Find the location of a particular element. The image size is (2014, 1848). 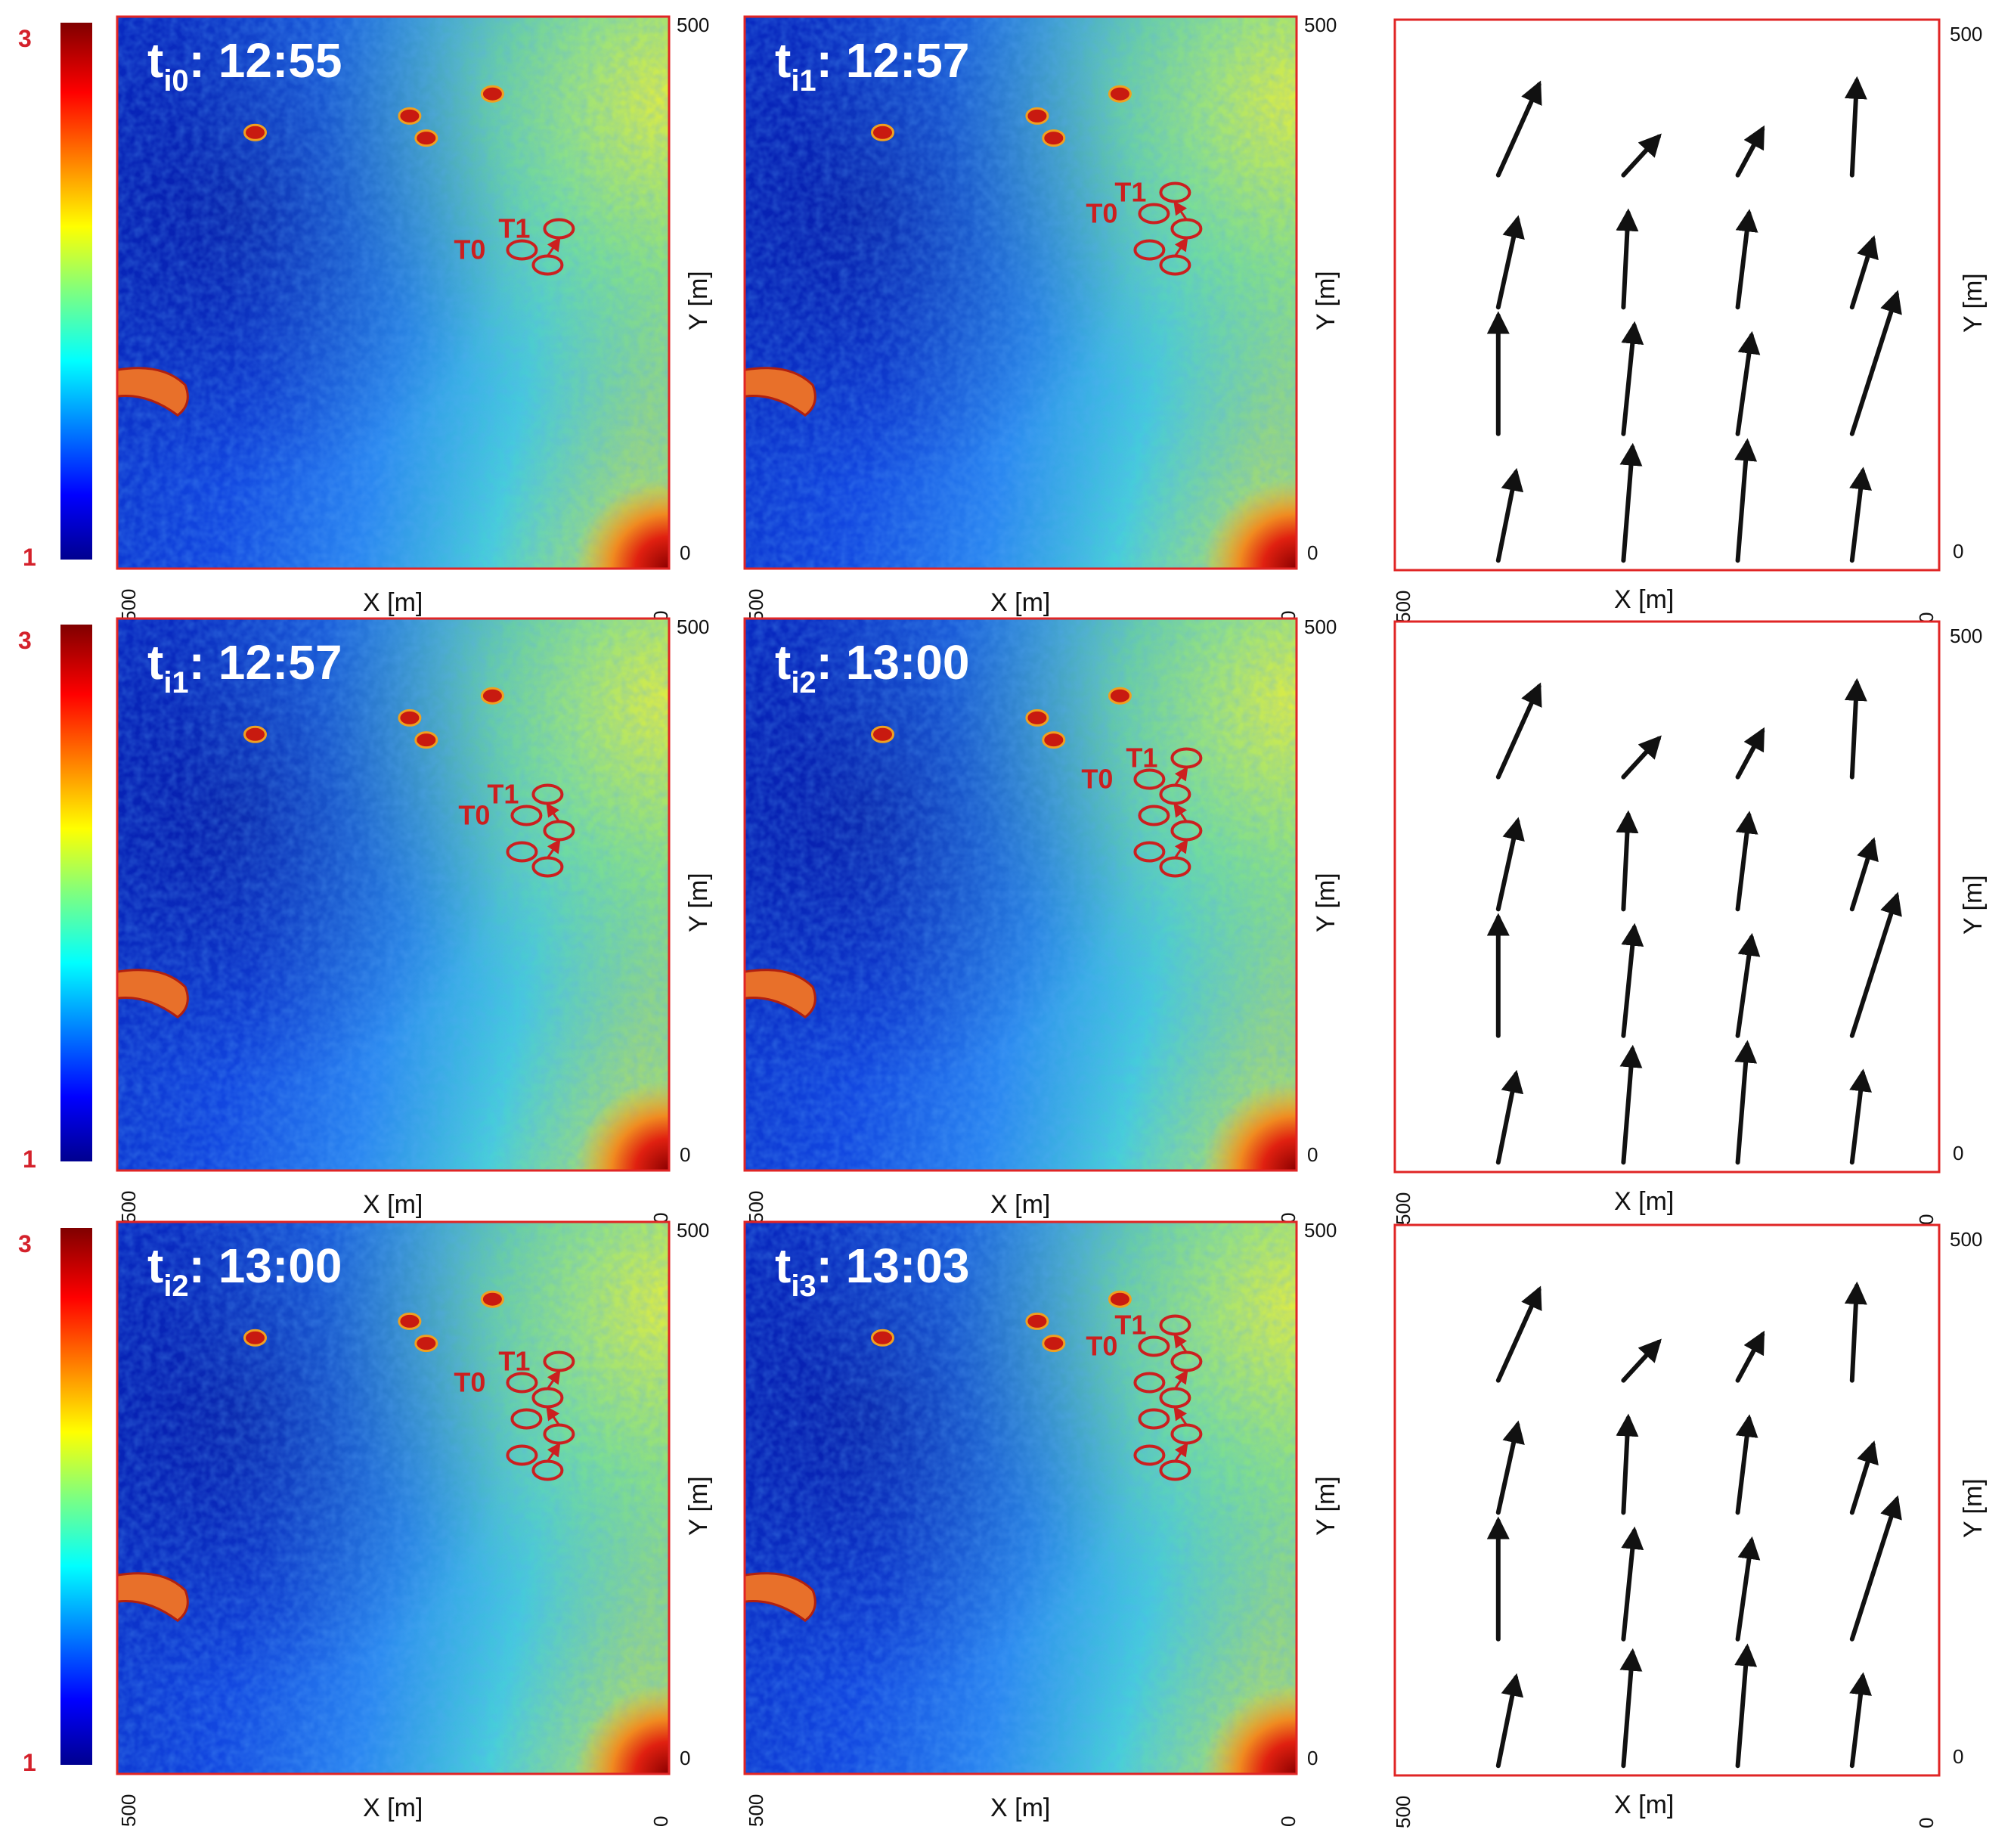

time-label-subscript: i2 is located at coordinates (803, 682).